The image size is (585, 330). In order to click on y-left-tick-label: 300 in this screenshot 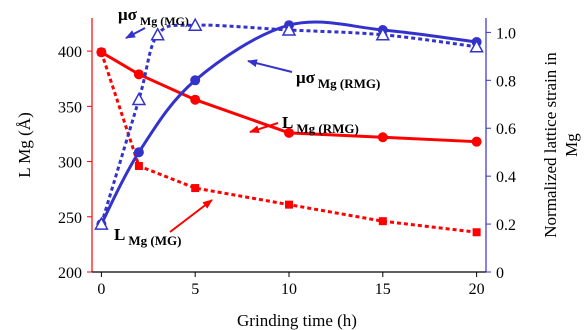, I will do `click(70, 163)`.